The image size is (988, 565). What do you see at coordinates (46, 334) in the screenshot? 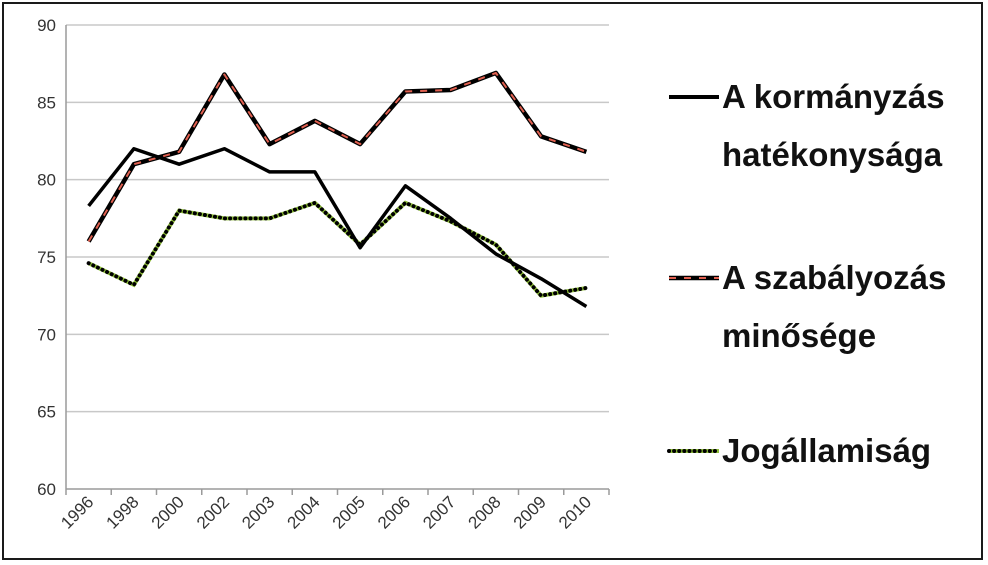
I see `y-tick-label: 70` at bounding box center [46, 334].